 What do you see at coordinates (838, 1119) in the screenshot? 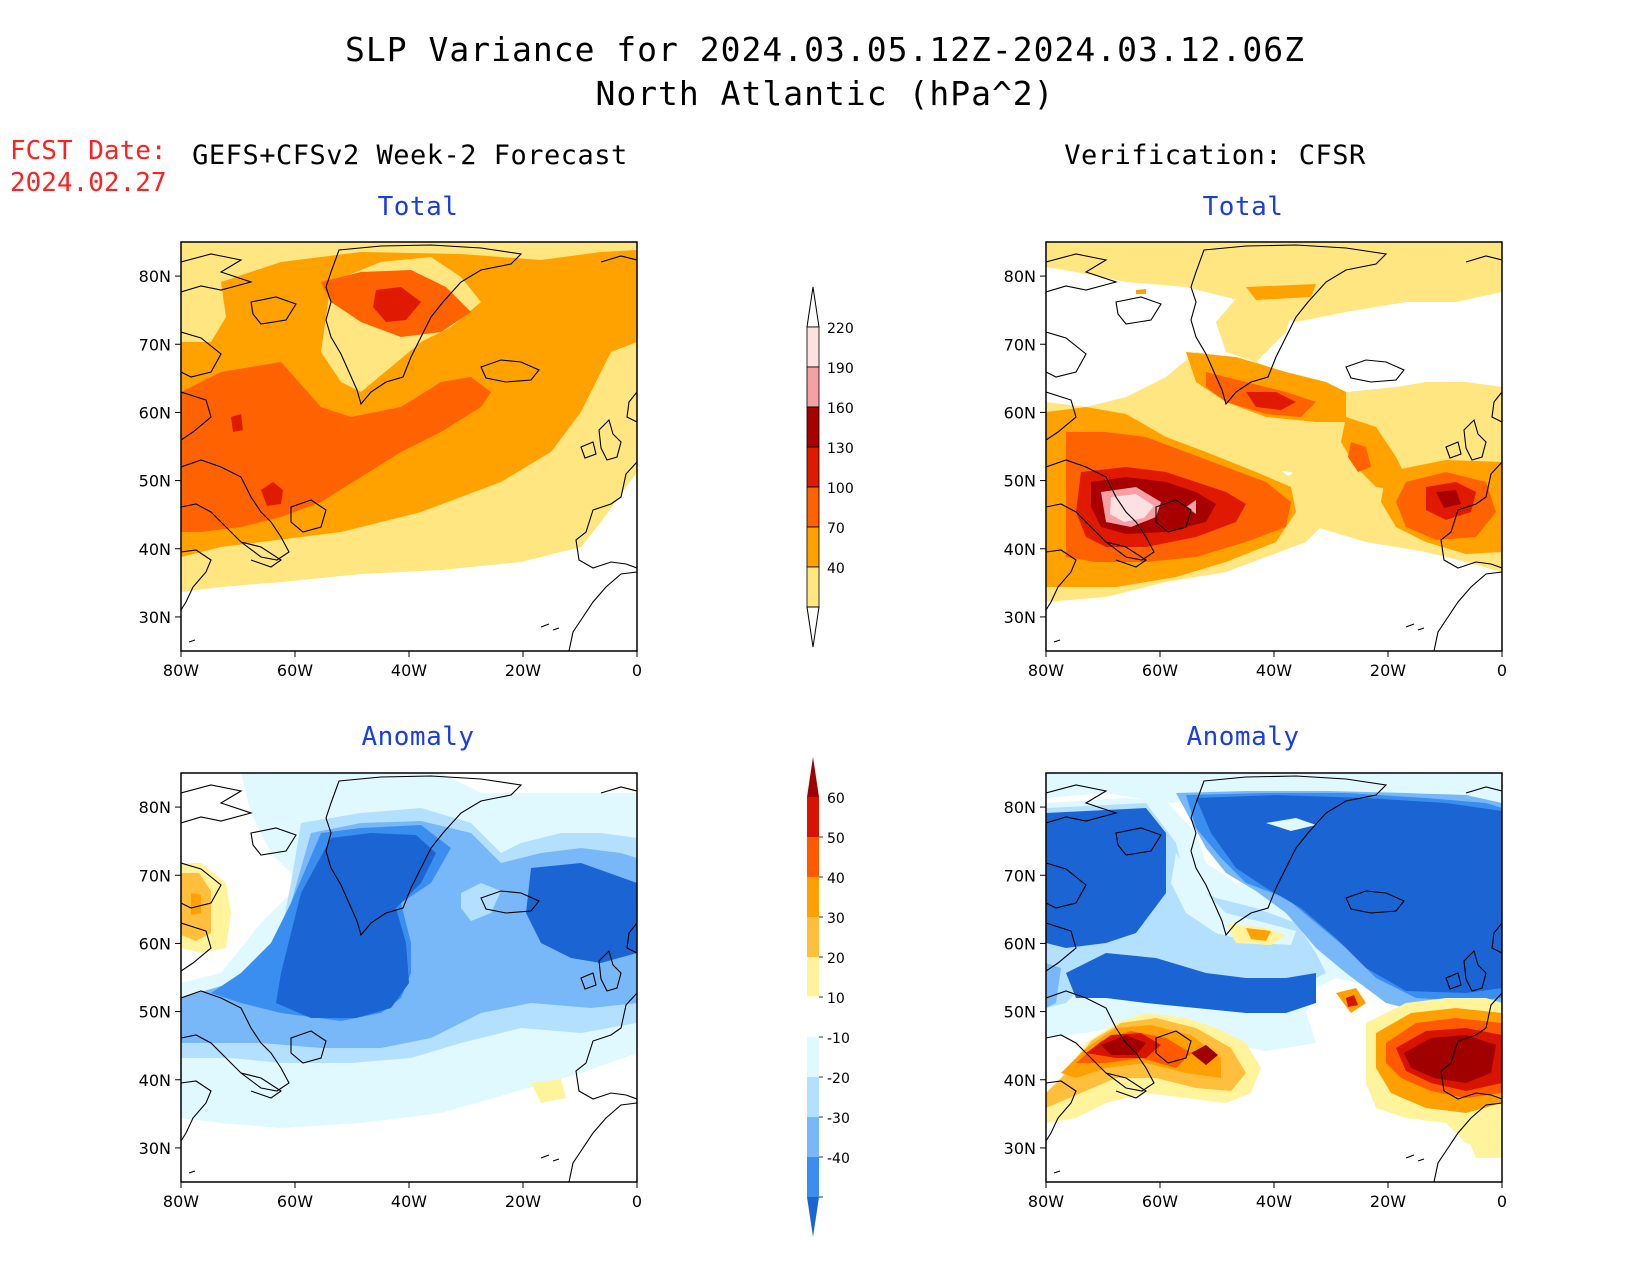
I see `colorbar-anomaly-label: -30` at bounding box center [838, 1119].